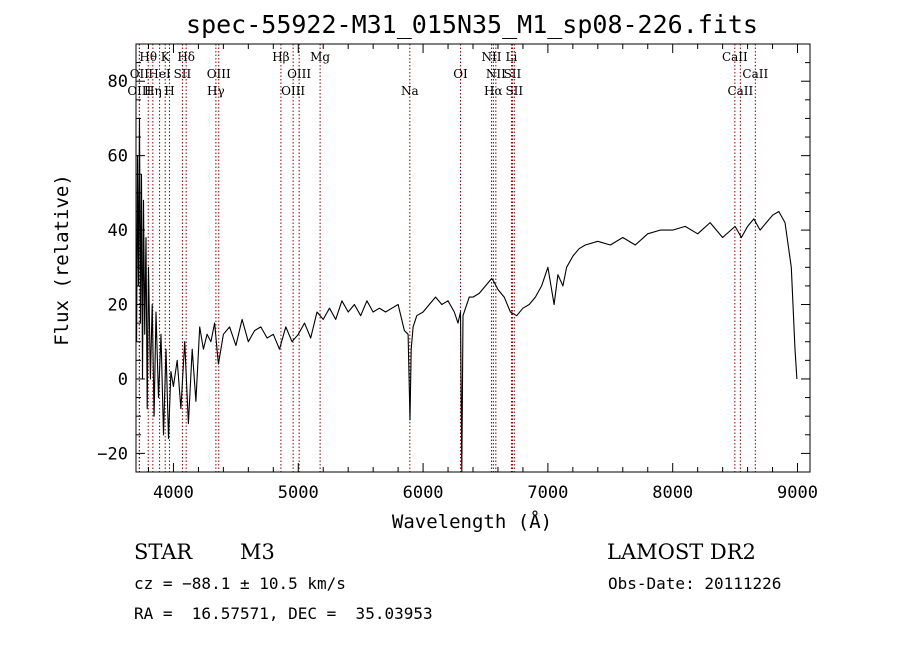 The width and height of the screenshot is (900, 649). Describe the element at coordinates (118, 231) in the screenshot. I see `y-tick-label: 40` at that location.